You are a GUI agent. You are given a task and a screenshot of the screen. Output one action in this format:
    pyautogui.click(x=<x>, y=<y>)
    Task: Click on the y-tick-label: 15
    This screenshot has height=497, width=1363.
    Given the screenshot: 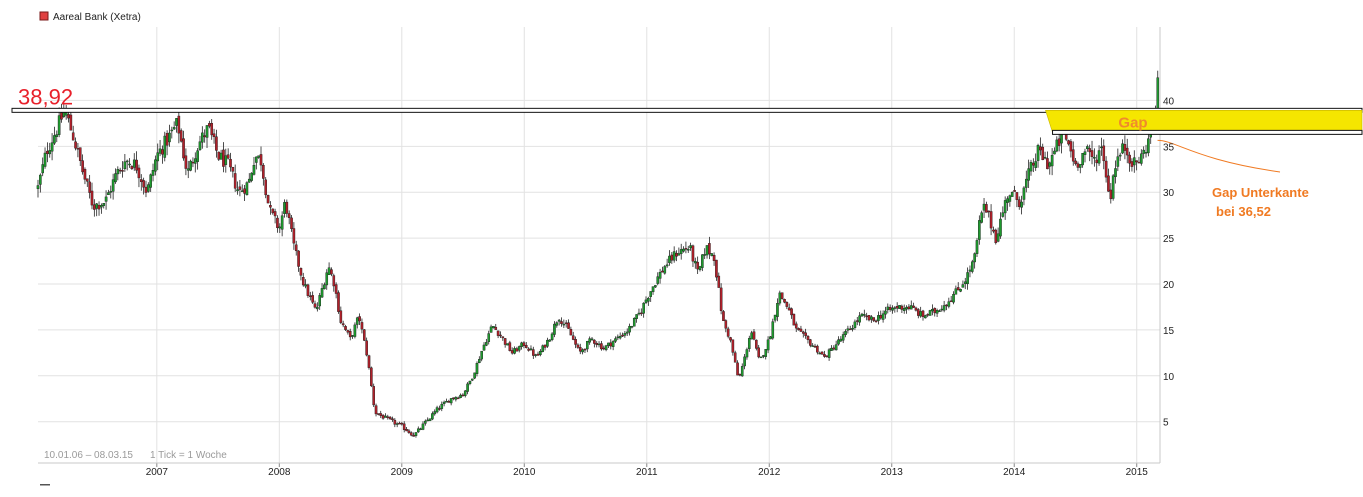 What is the action you would take?
    pyautogui.click(x=1169, y=331)
    